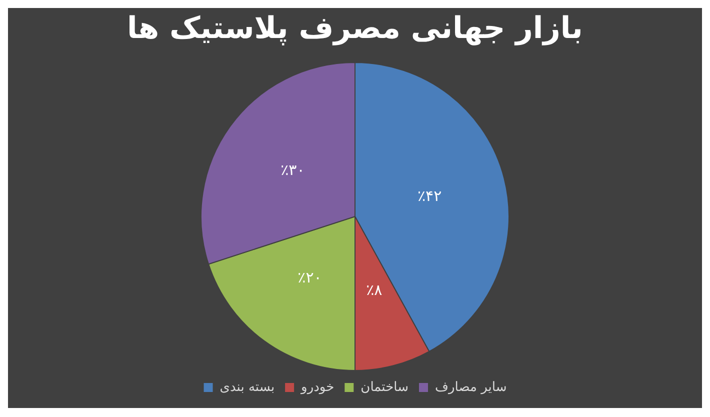 This screenshot has height=417, width=710. I want to click on data-label: ٪۸, so click(374, 289).